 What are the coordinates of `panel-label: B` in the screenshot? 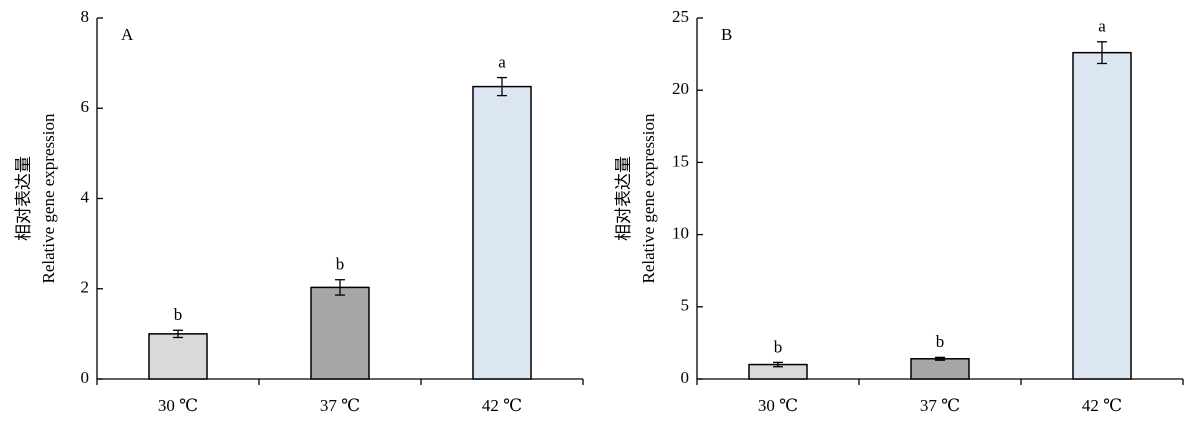 It's located at (726, 34).